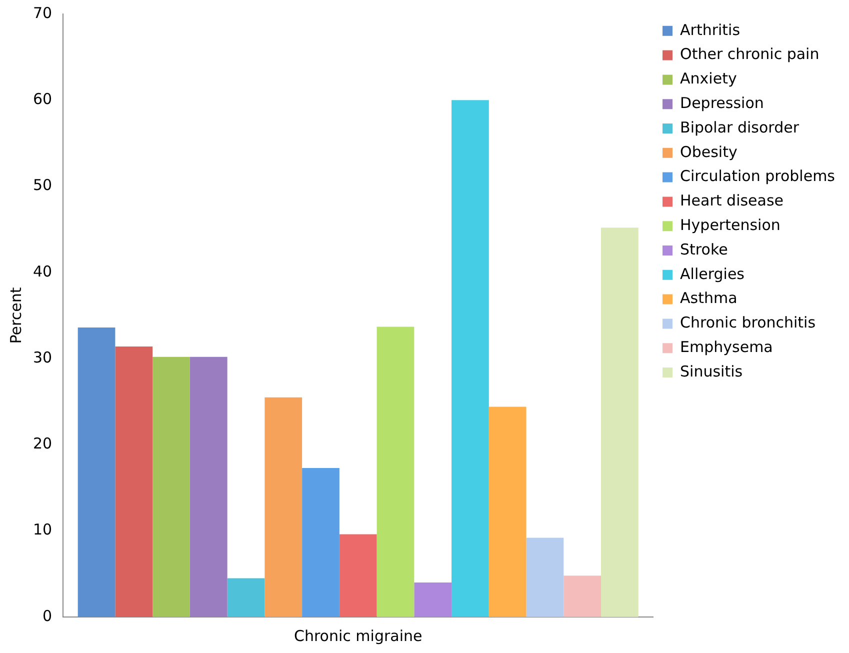 The width and height of the screenshot is (849, 653). I want to click on legend-label: Hypertension, so click(730, 225).